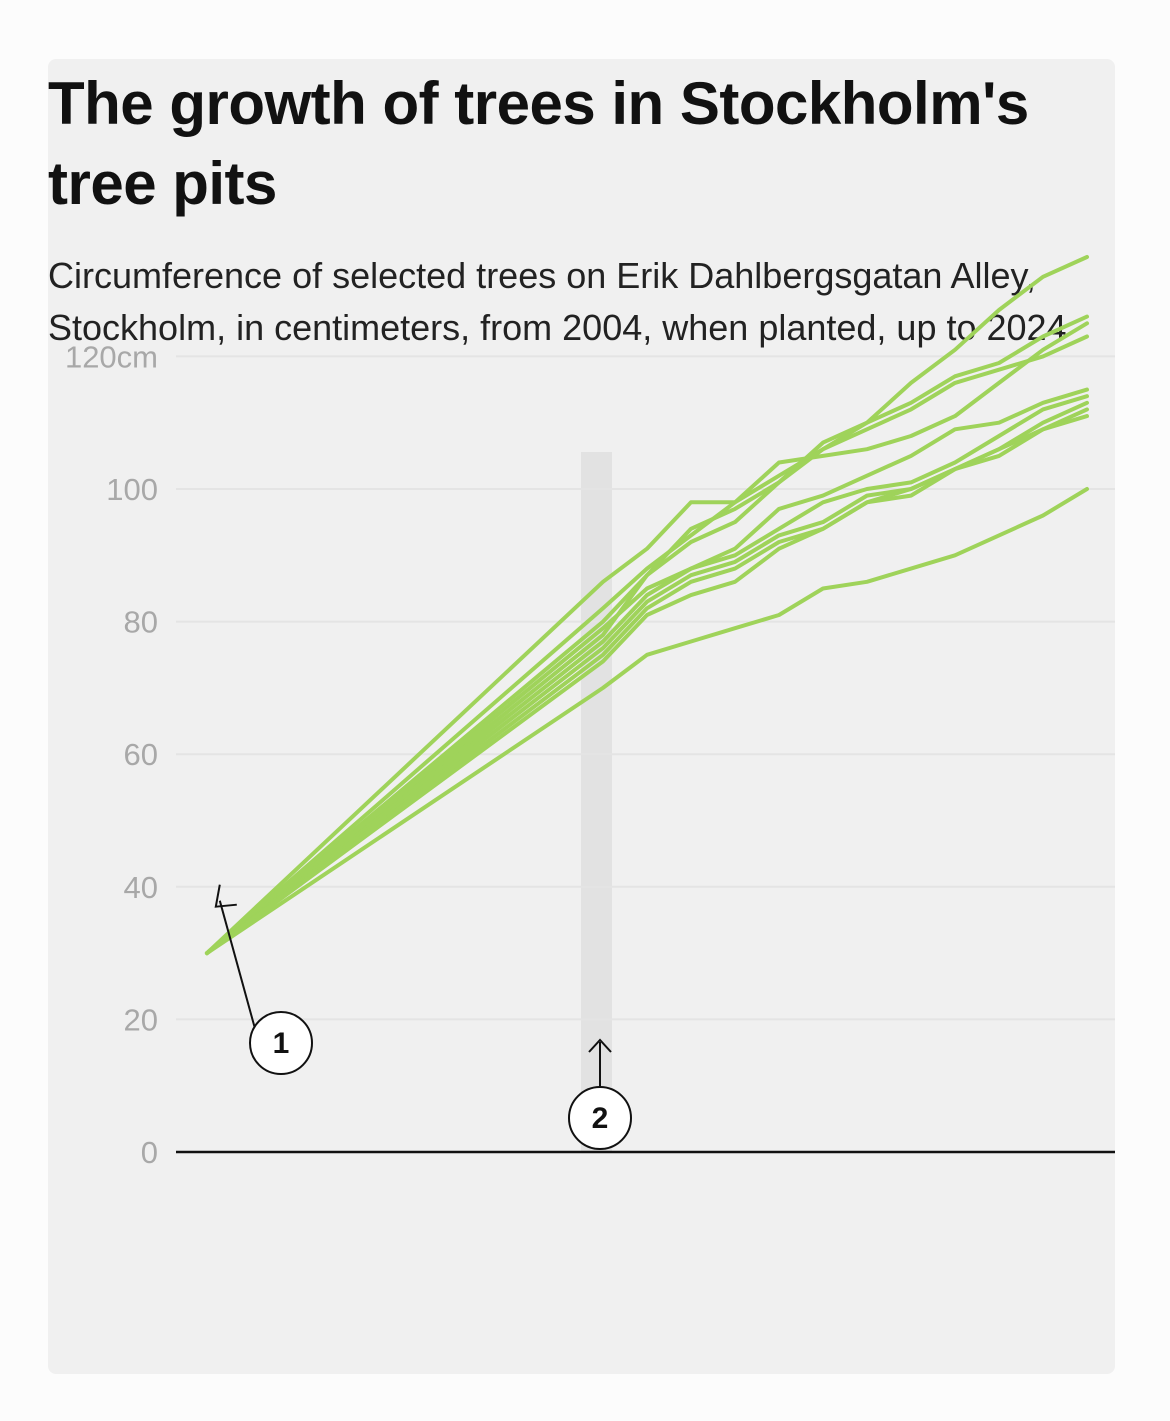 This screenshot has height=1421, width=1170. I want to click on annotation-1-badge, so click(281, 1043).